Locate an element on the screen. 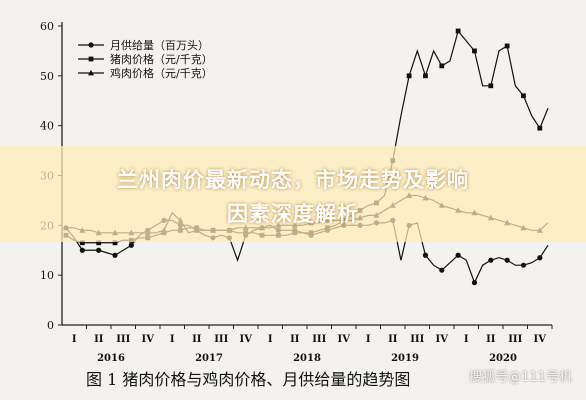 Image resolution: width=586 pixels, height=400 pixels. year-label: 2020 is located at coordinates (503, 358).